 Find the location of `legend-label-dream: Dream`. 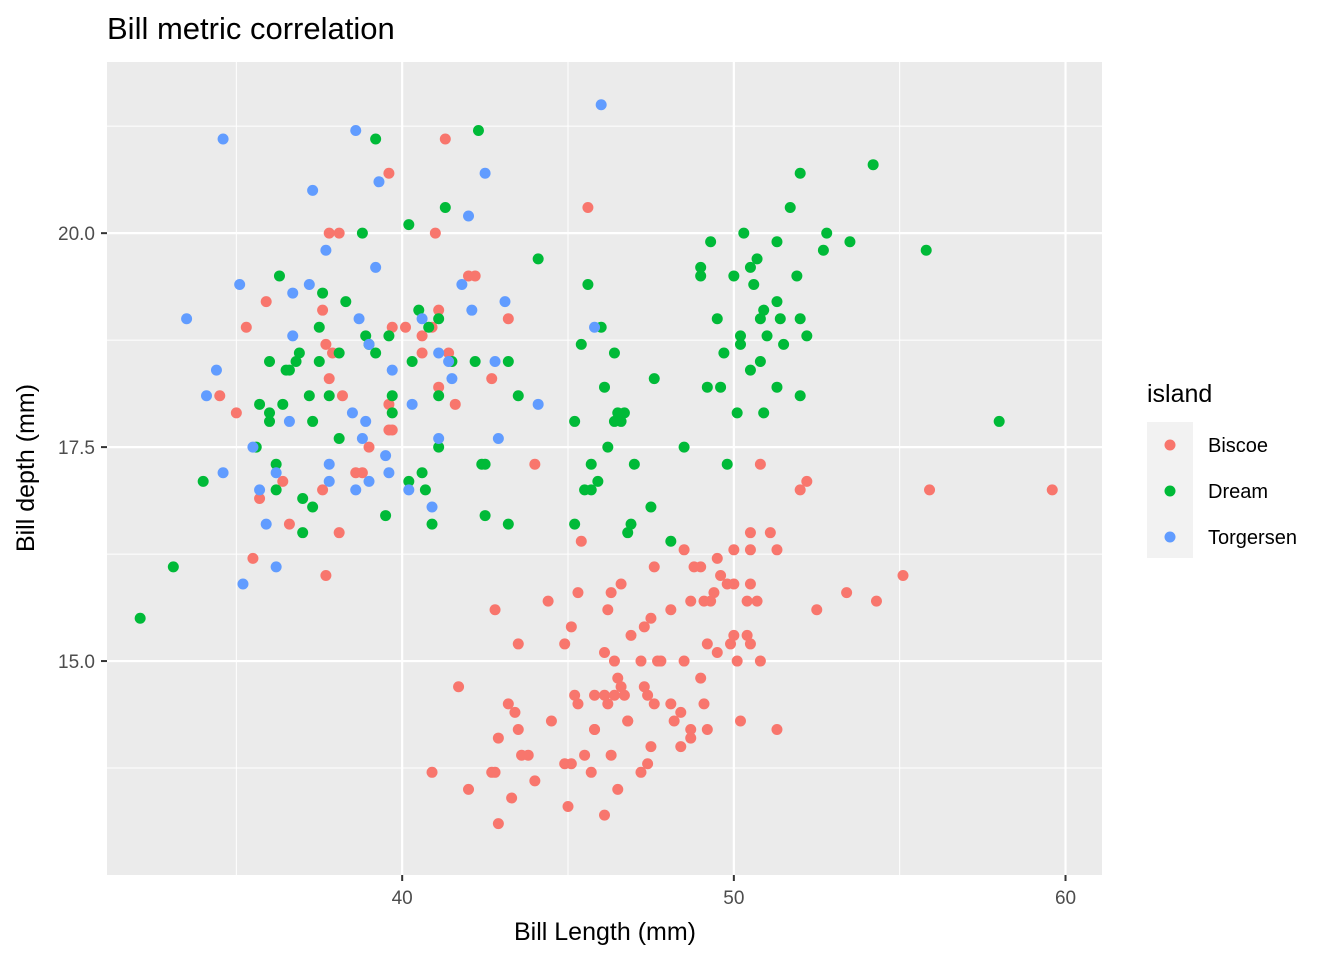

legend-label-dream: Dream is located at coordinates (1238, 492).